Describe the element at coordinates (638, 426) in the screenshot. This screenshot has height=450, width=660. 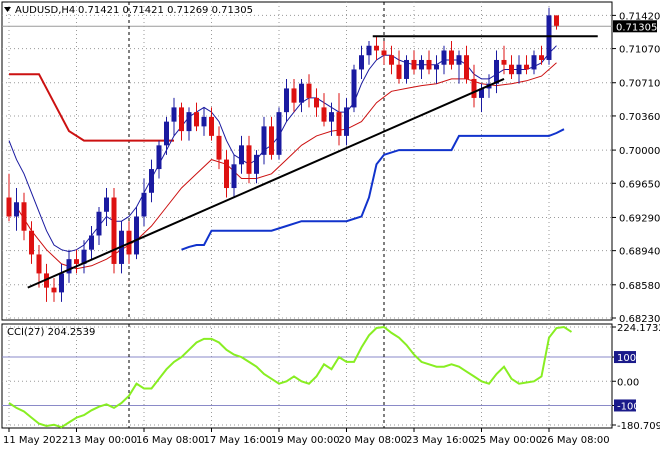
I see `cci-tick-label: -180.7098` at that location.